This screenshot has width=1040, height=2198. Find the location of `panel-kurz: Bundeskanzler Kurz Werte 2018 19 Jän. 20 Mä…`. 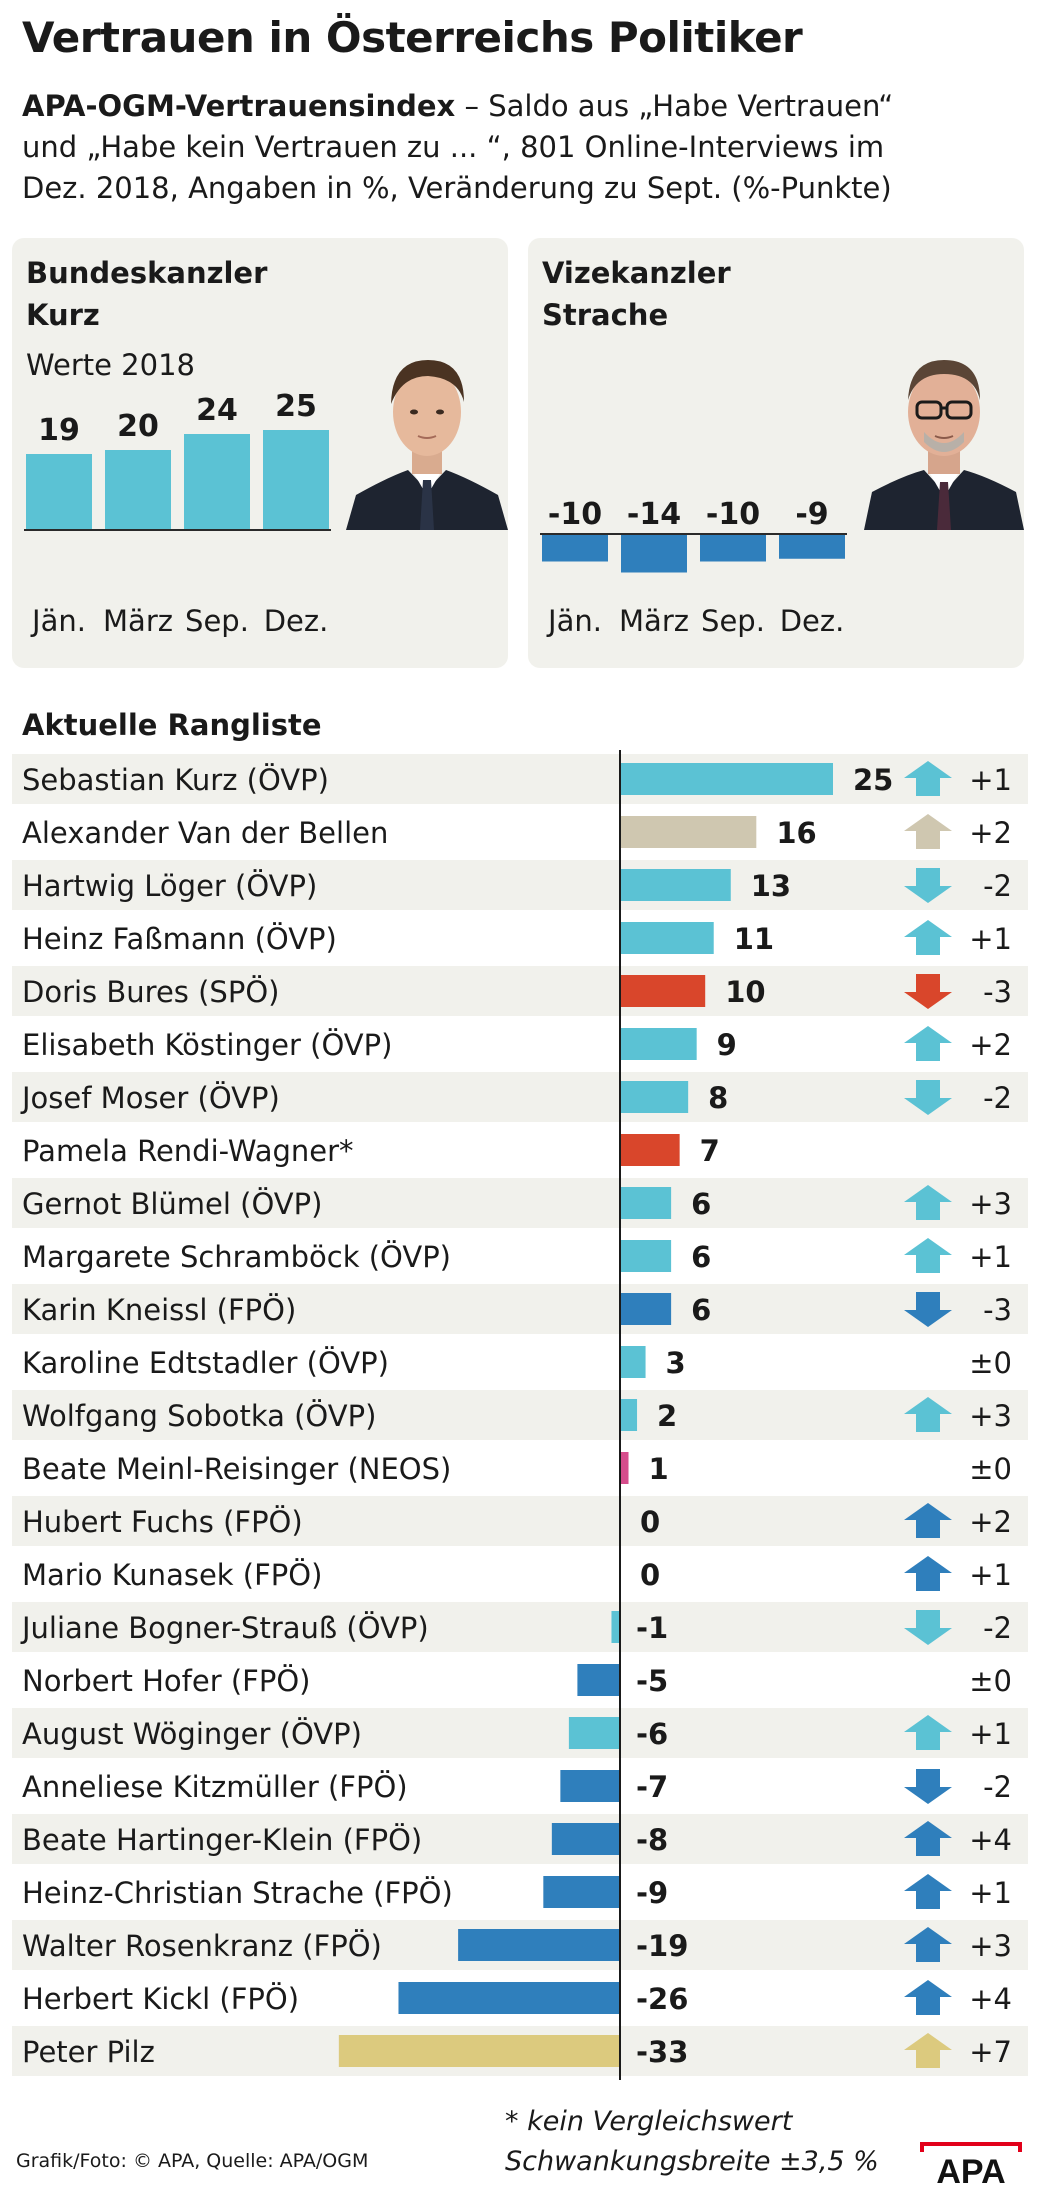

panel-kurz: Bundeskanzler Kurz Werte 2018 19 Jän. 20 Mä… is located at coordinates (260, 453).